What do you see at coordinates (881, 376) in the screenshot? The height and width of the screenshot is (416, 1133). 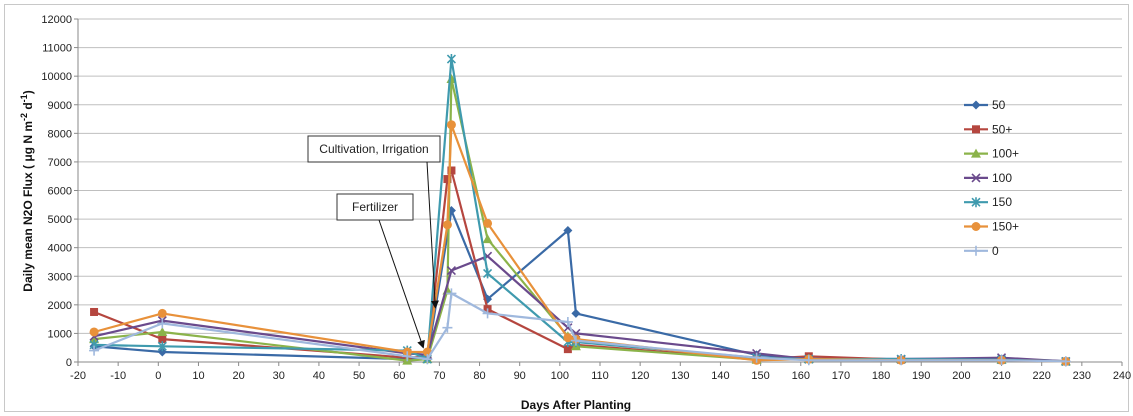 I see `x-tick-label-20: 180` at bounding box center [881, 376].